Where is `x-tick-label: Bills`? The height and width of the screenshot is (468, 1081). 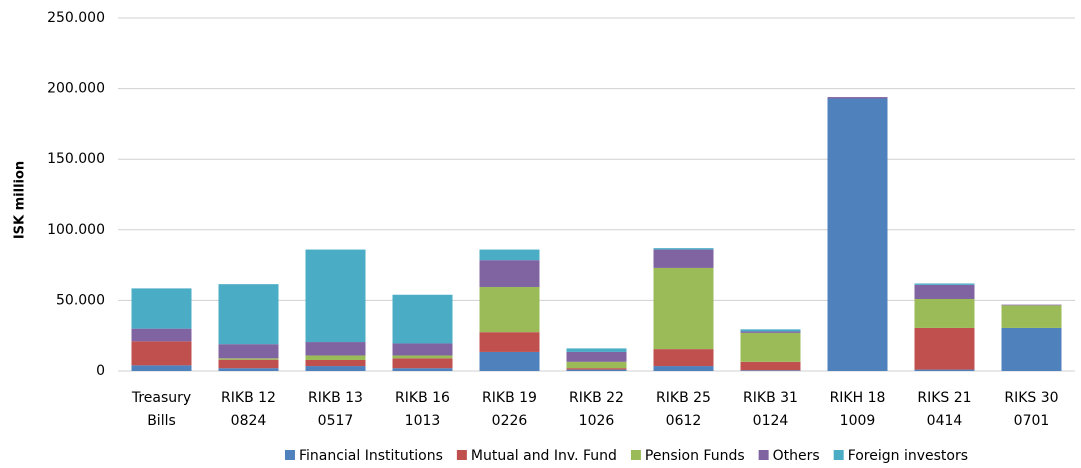 x-tick-label: Bills is located at coordinates (161, 421).